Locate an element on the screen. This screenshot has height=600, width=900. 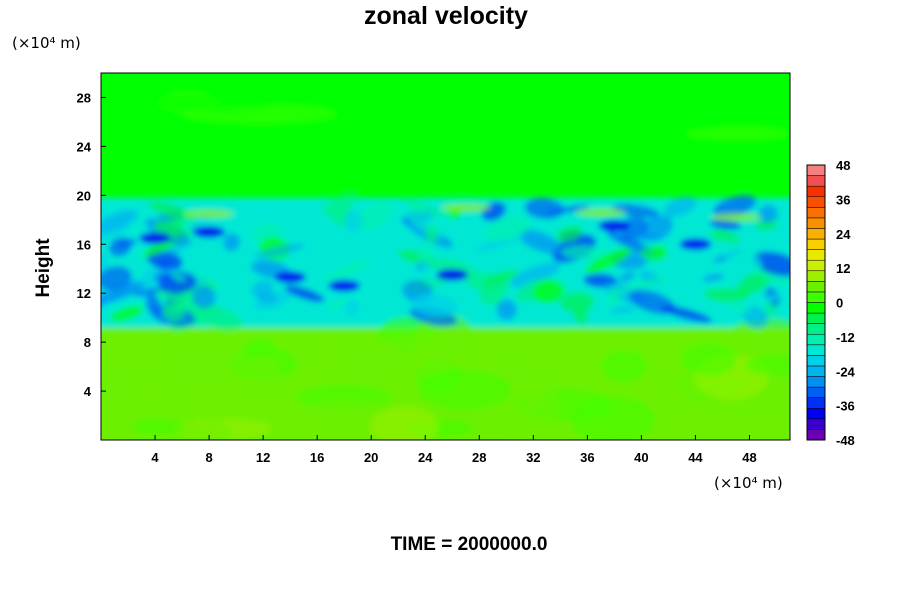
y-tick-label: 20 is located at coordinates (84, 195).